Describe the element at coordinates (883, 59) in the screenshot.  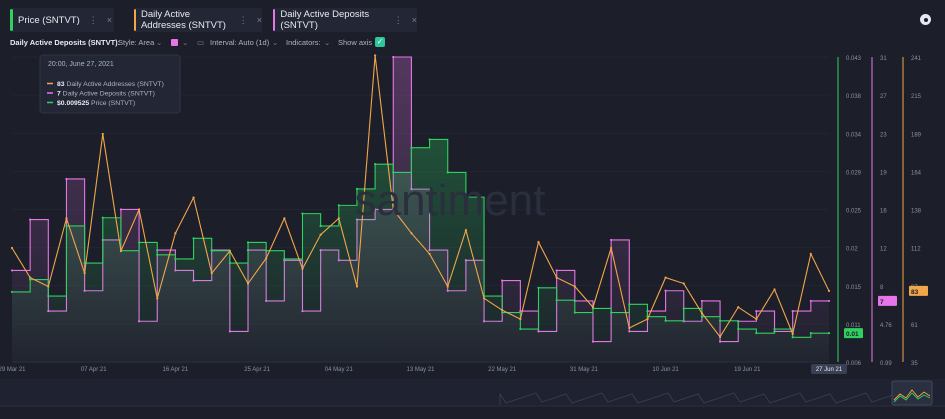
I see `axis-tick-label: 31` at that location.